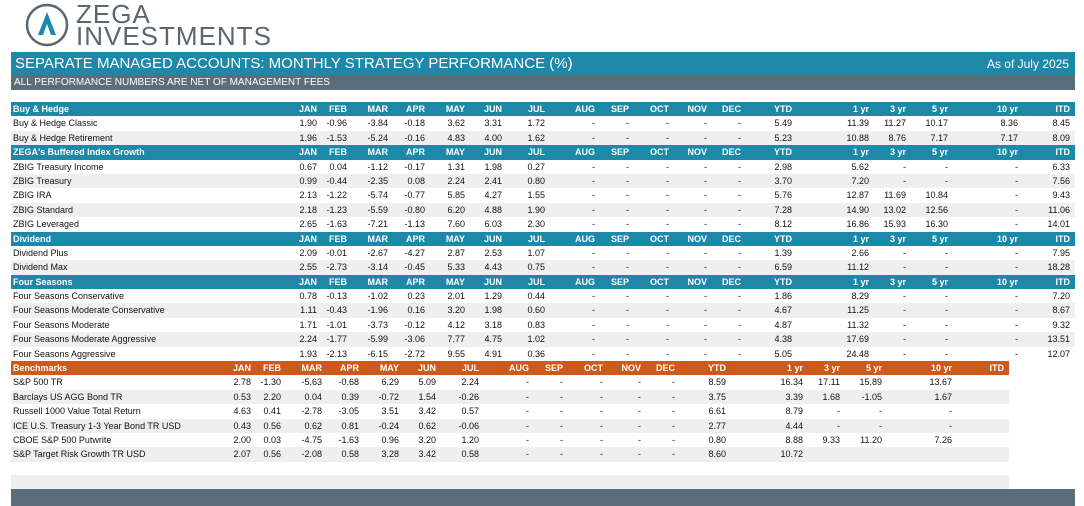 The height and width of the screenshot is (506, 1084). Describe the element at coordinates (717, 454) in the screenshot. I see `value-ytd: 8.60` at that location.